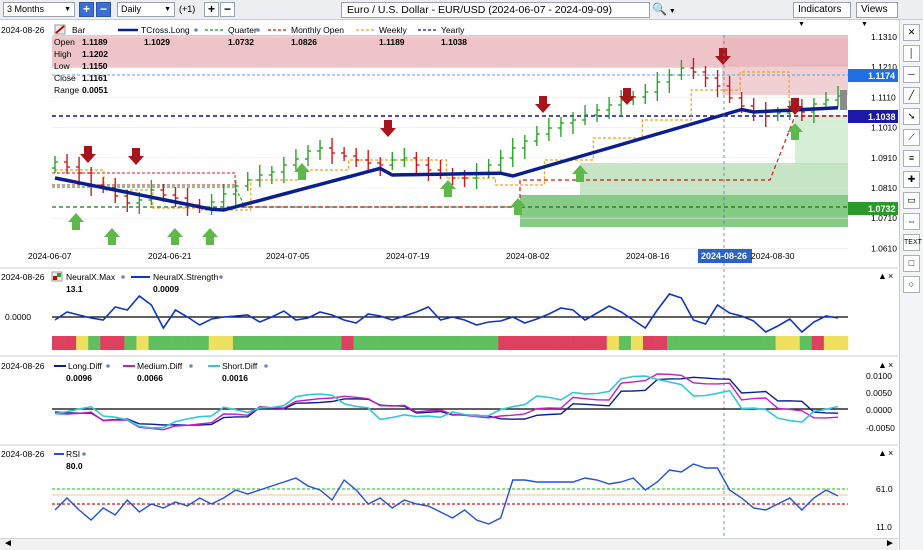 This screenshot has width=923, height=550. Describe the element at coordinates (23, 454) in the screenshot. I see `rsi-date: 2024-08-26` at that location.